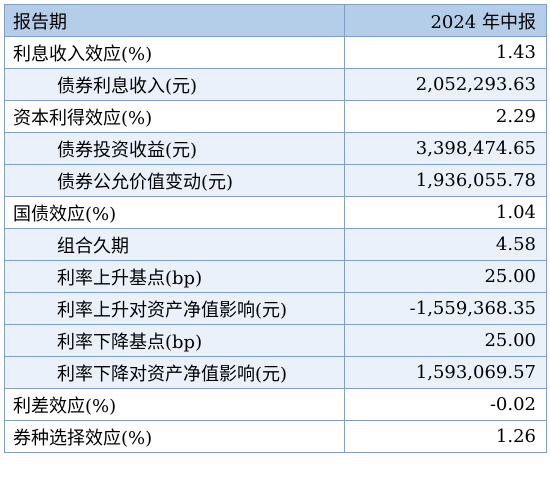  I want to click on table-row: 利率上升对资产净值影响(元) -1,559,368.35, so click(275, 308).